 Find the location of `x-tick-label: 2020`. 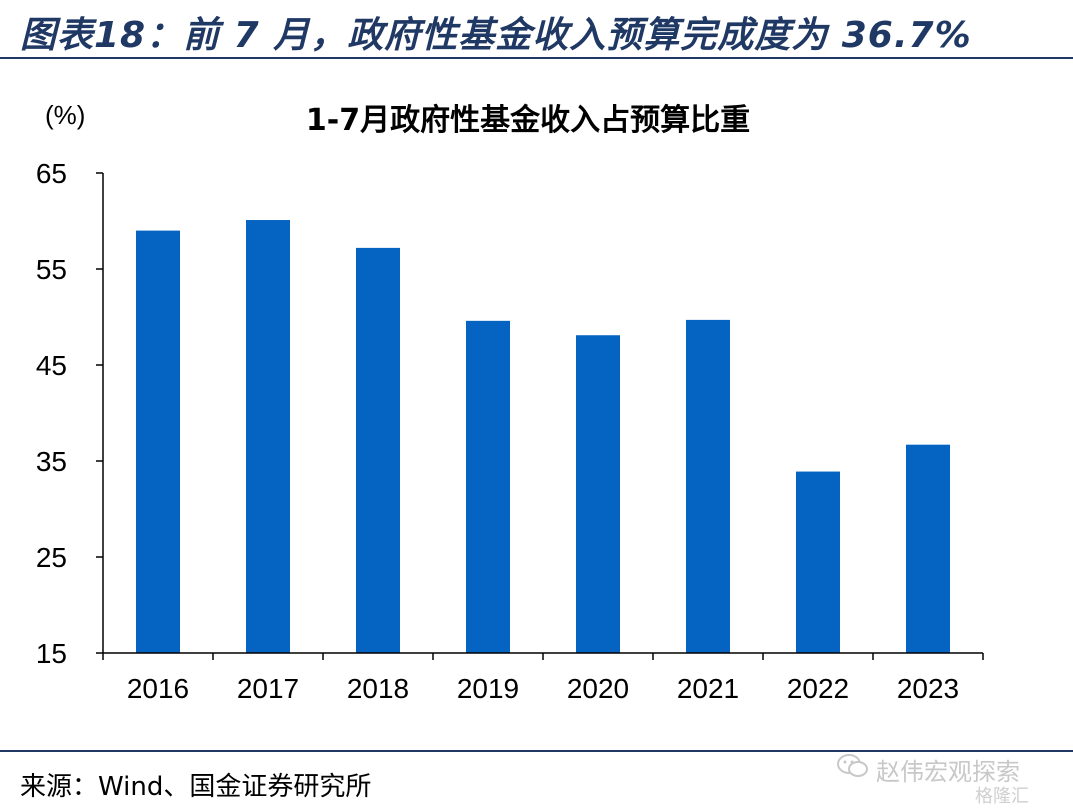

x-tick-label: 2020 is located at coordinates (598, 688).